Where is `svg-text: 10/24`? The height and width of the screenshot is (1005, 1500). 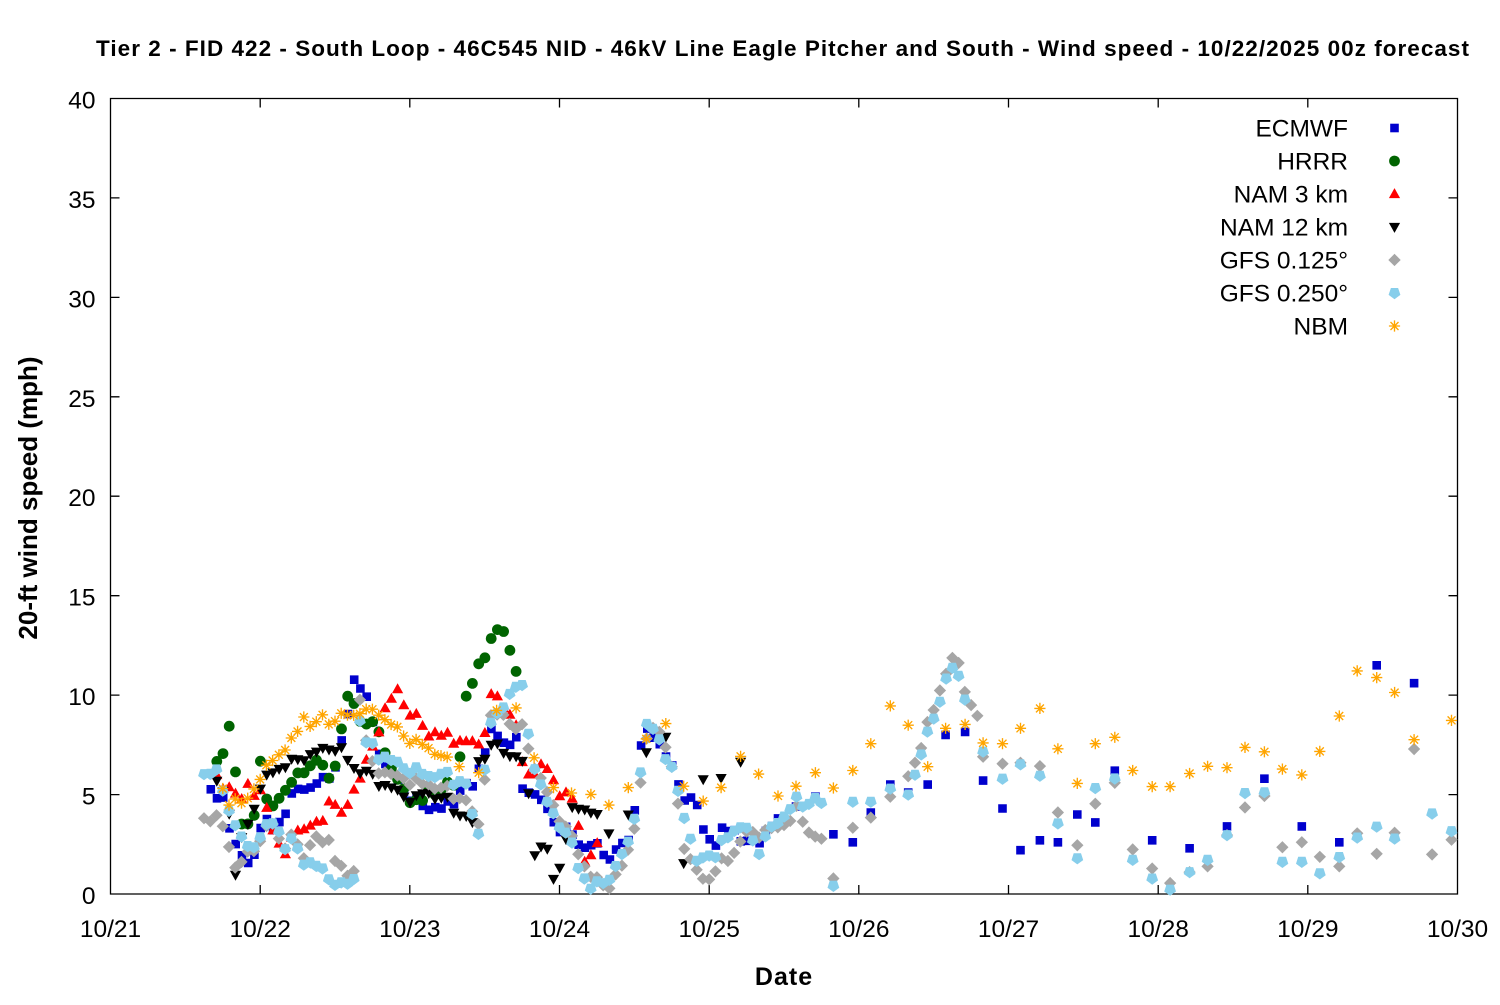
svg-text: 10/24 is located at coordinates (559, 929).